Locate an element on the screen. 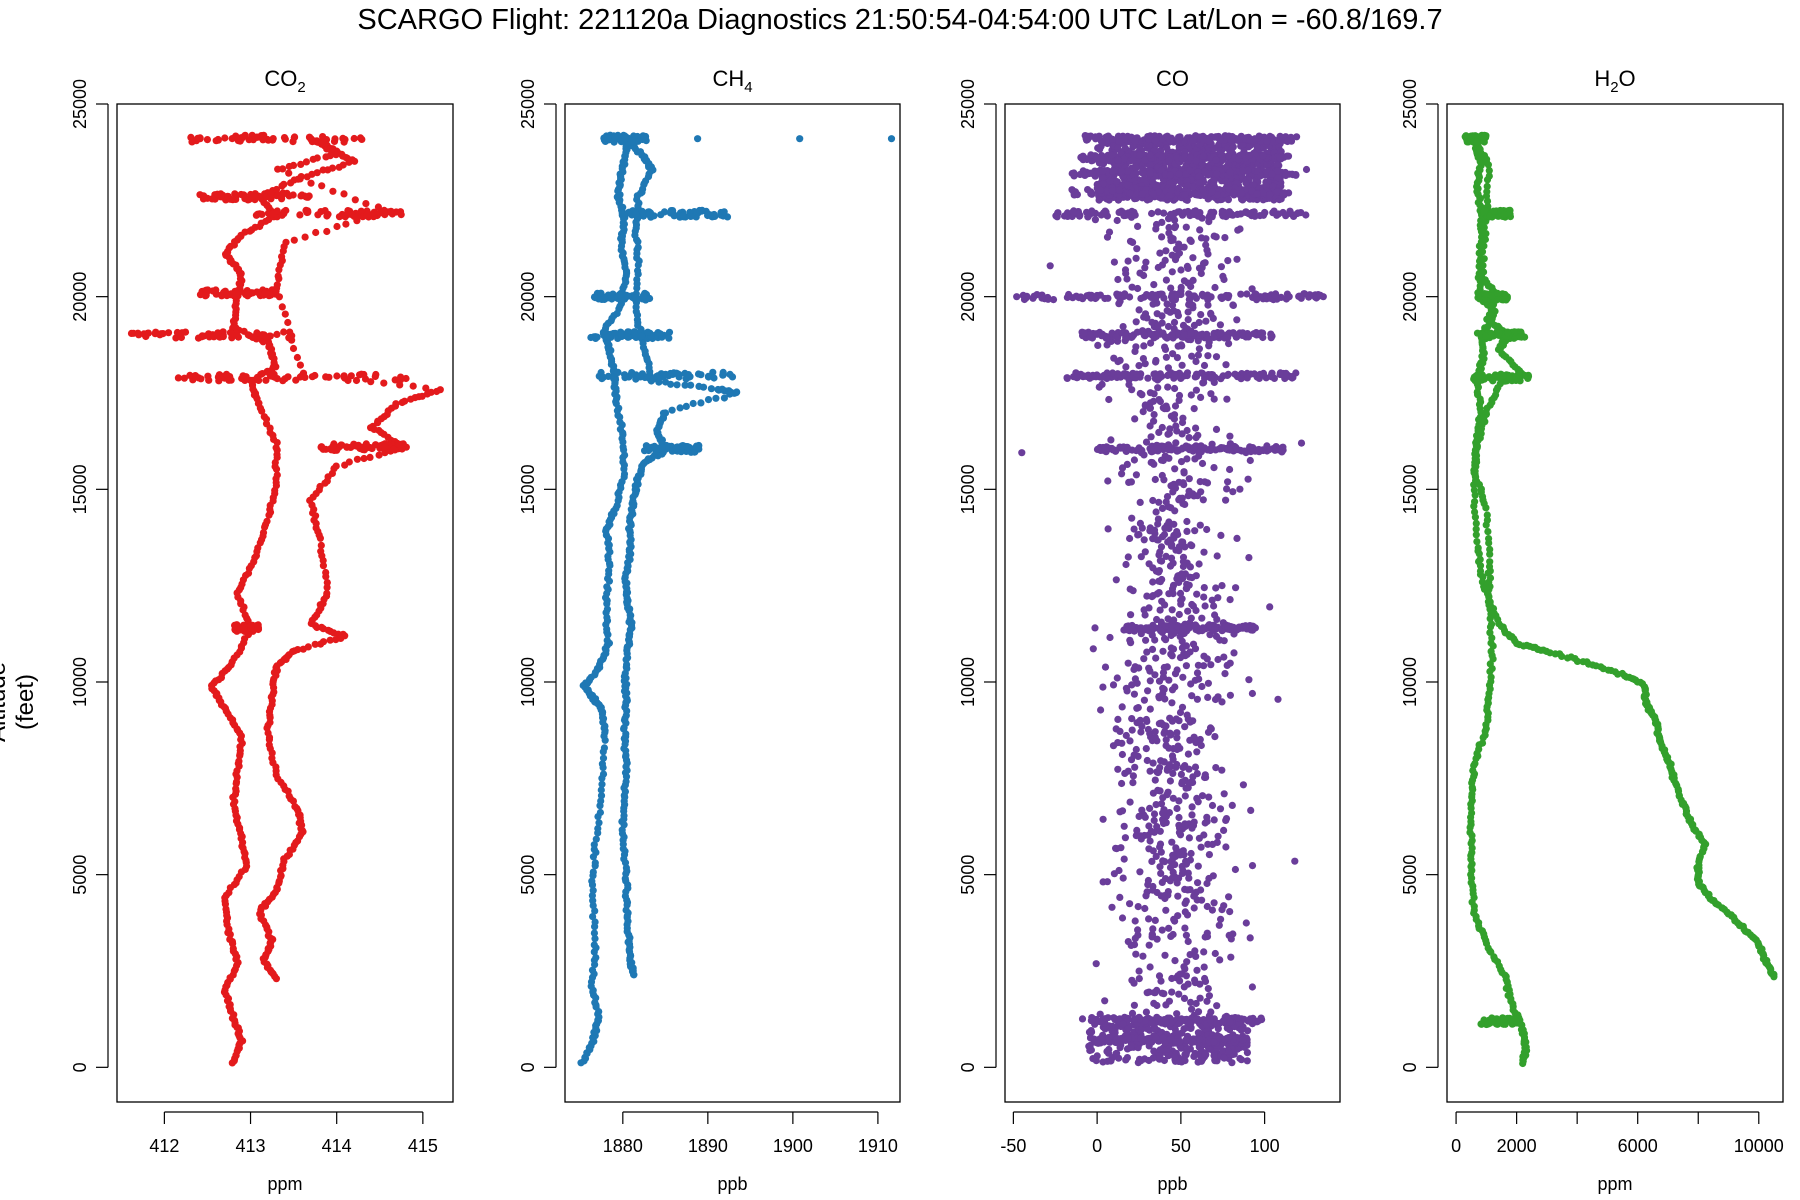 This screenshot has height=1200, width=1800. y-tick-label: 5000 is located at coordinates (968, 875).